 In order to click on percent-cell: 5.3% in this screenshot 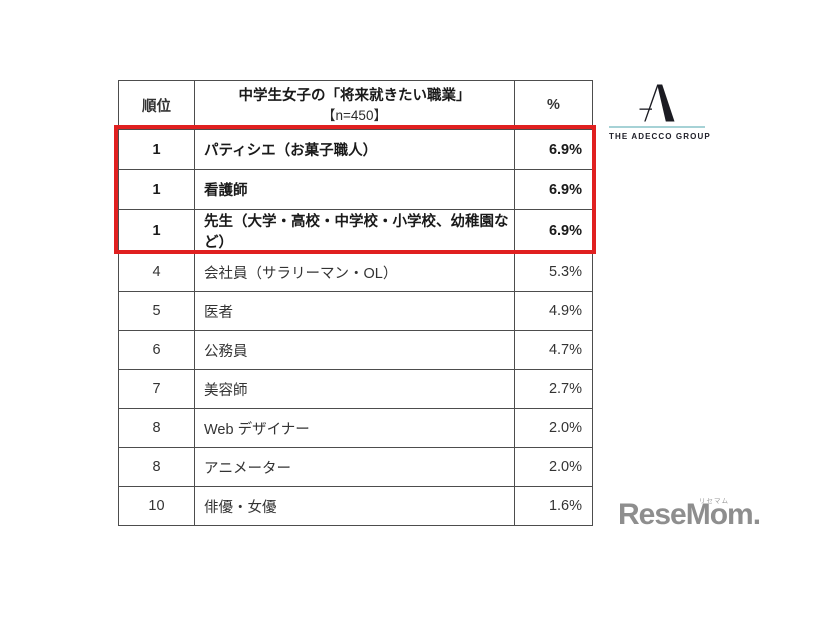, I will do `click(553, 272)`.